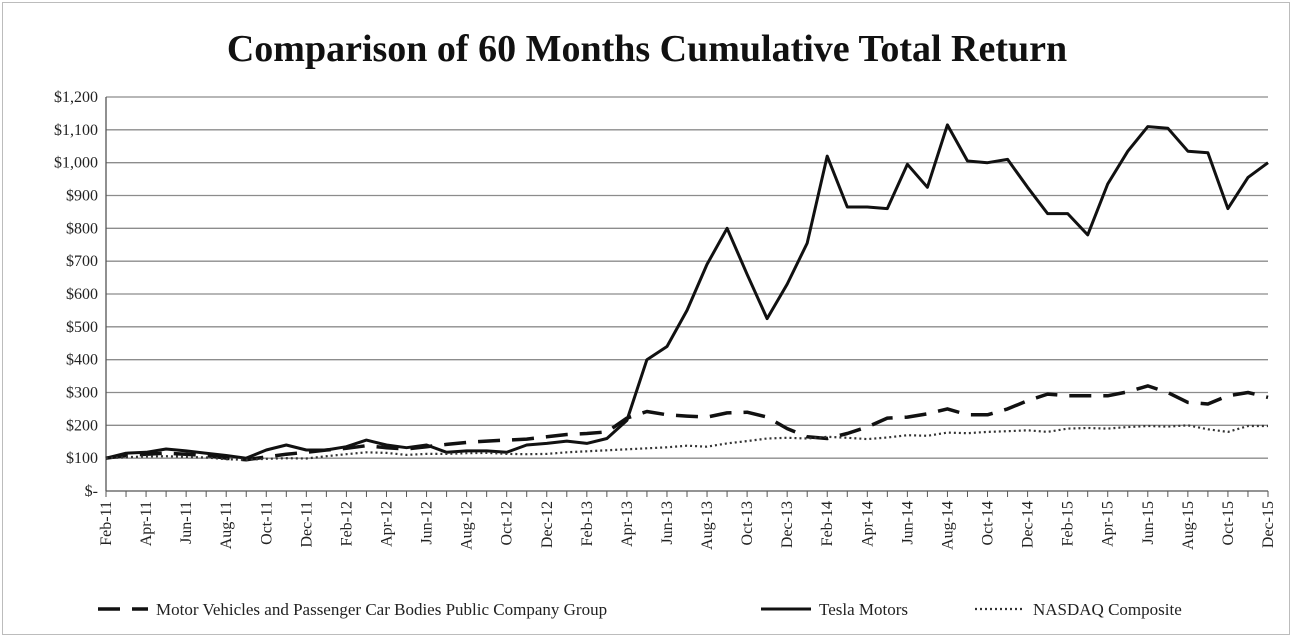  Describe the element at coordinates (82, 458) in the screenshot. I see `y-tick-label: $100` at that location.